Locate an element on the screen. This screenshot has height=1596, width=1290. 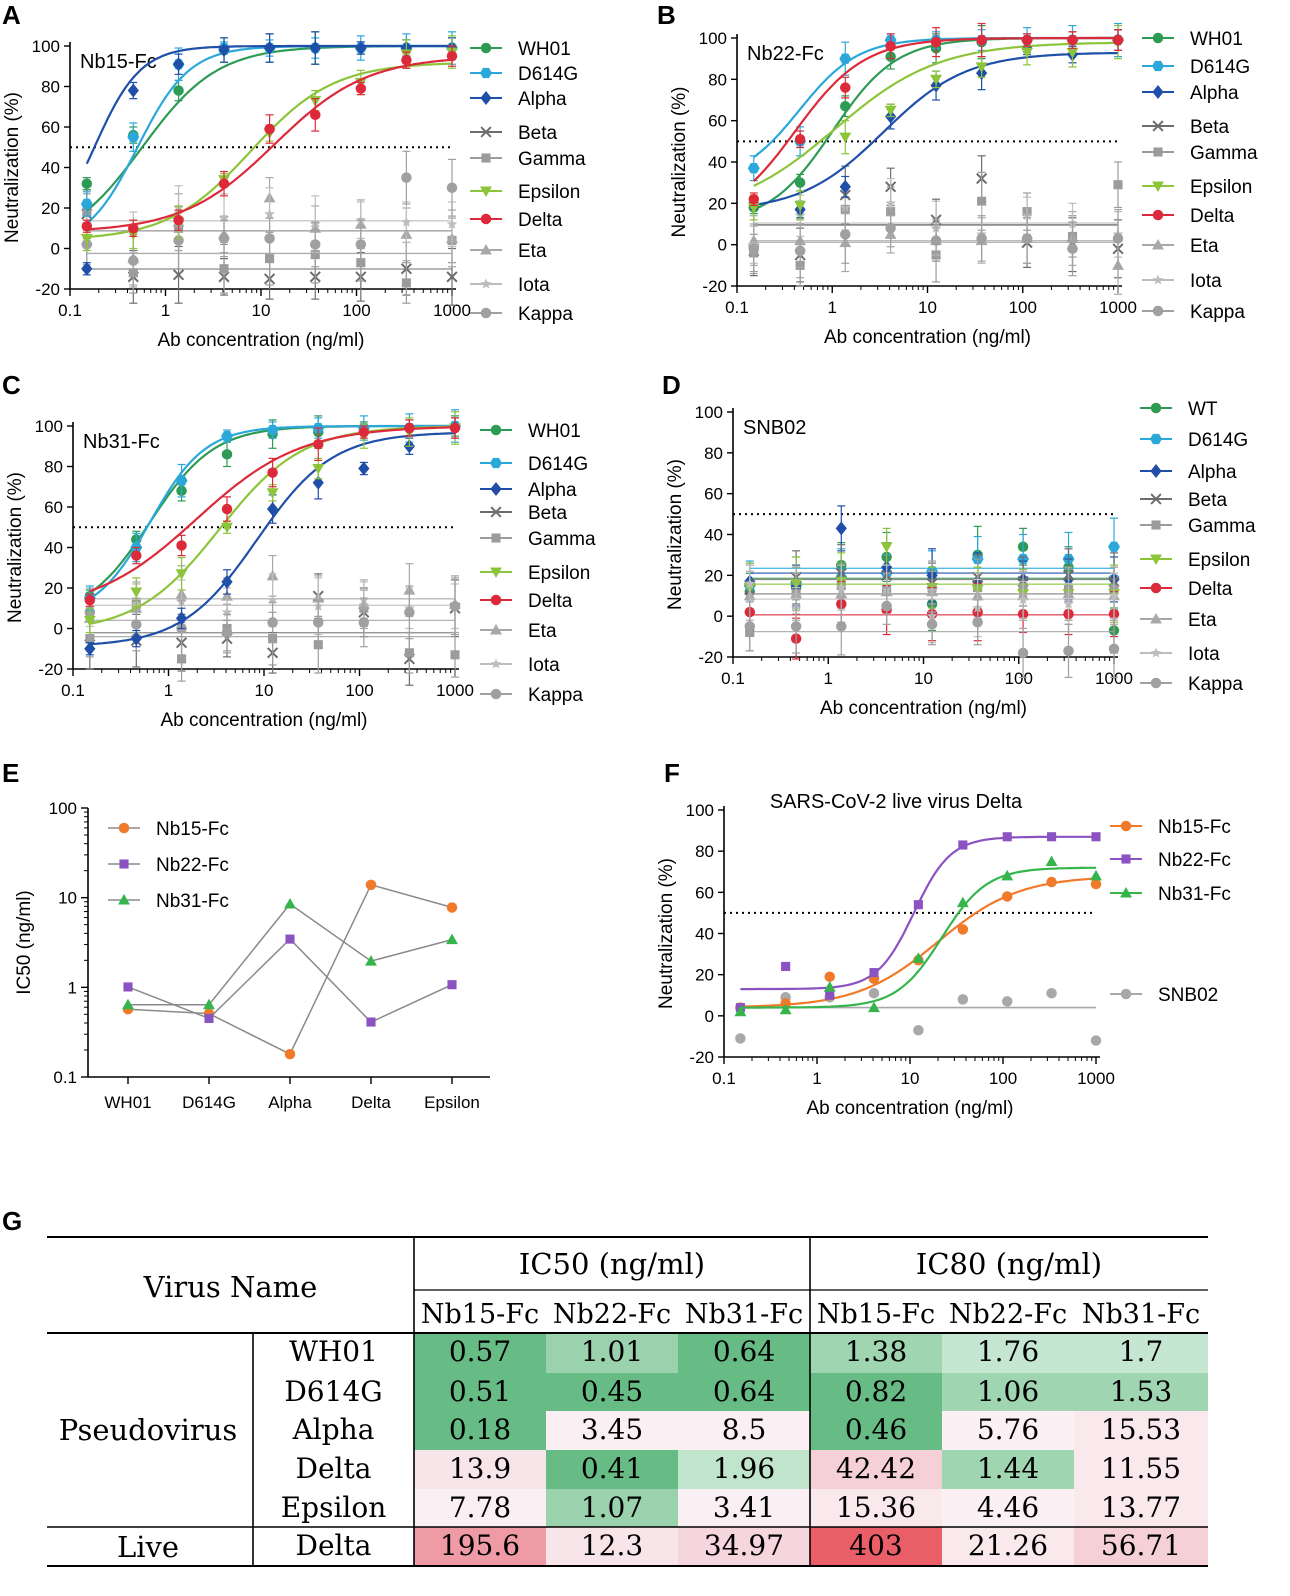
legend-item: Alpha is located at coordinates (528, 490).